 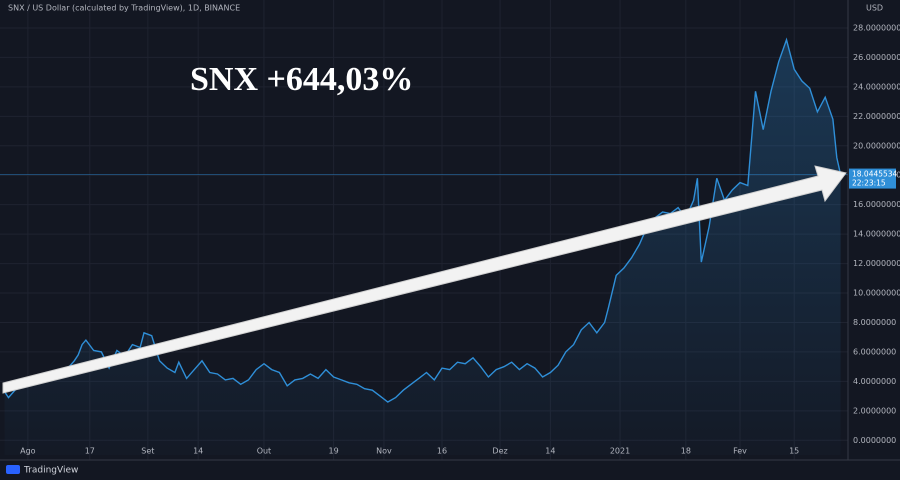 What do you see at coordinates (874, 351) in the screenshot?
I see `y-tick-label: 6.0000000` at bounding box center [874, 351].